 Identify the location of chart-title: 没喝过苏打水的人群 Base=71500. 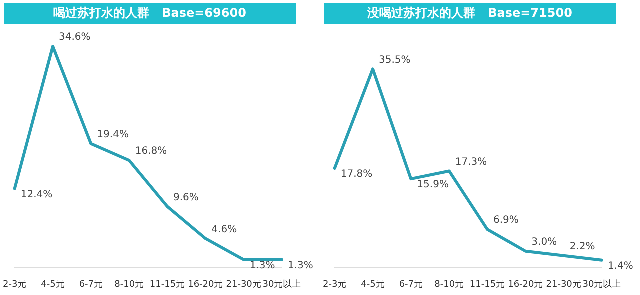
(470, 13).